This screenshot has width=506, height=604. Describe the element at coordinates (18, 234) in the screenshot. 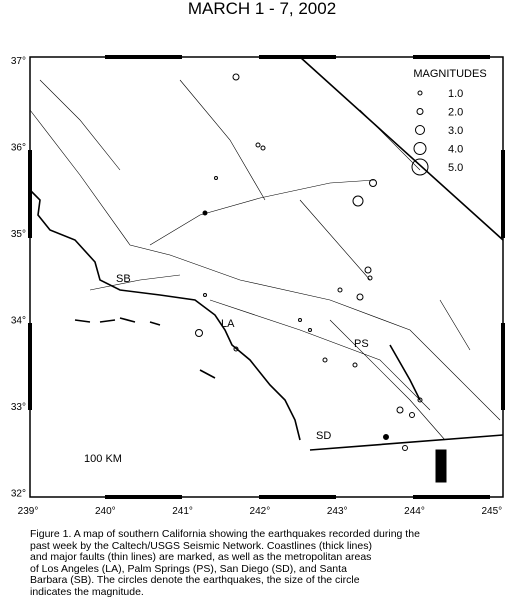

I see `y-axis-label: 35°` at that location.